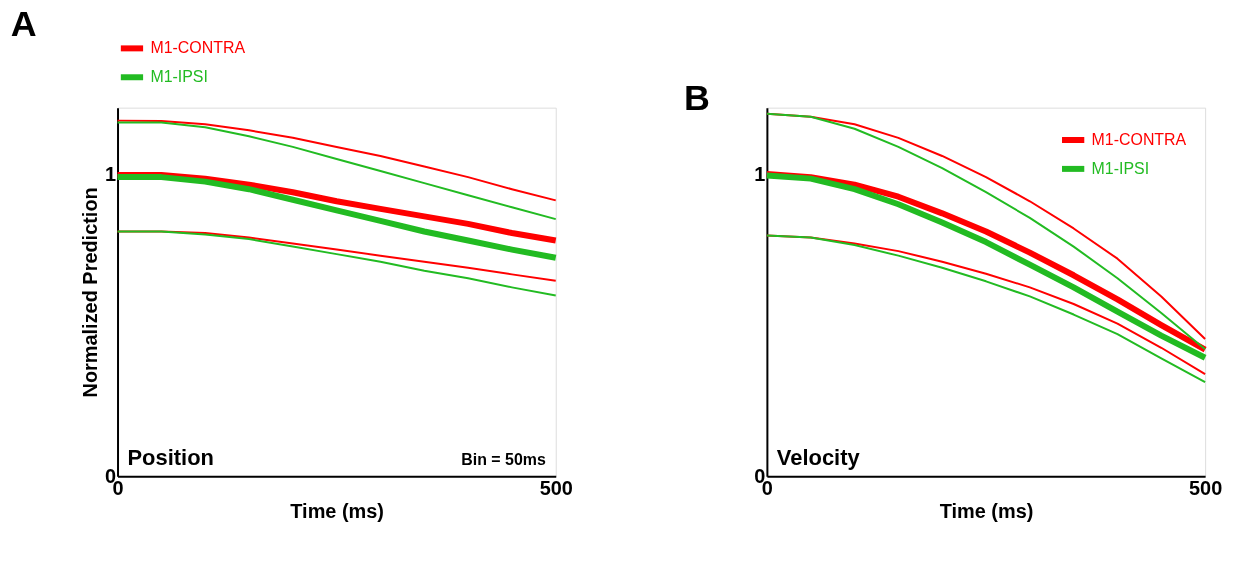 This screenshot has height=575, width=1233. What do you see at coordinates (89, 292) in the screenshot?
I see `y-axis-title: Normalized Prediction` at bounding box center [89, 292].